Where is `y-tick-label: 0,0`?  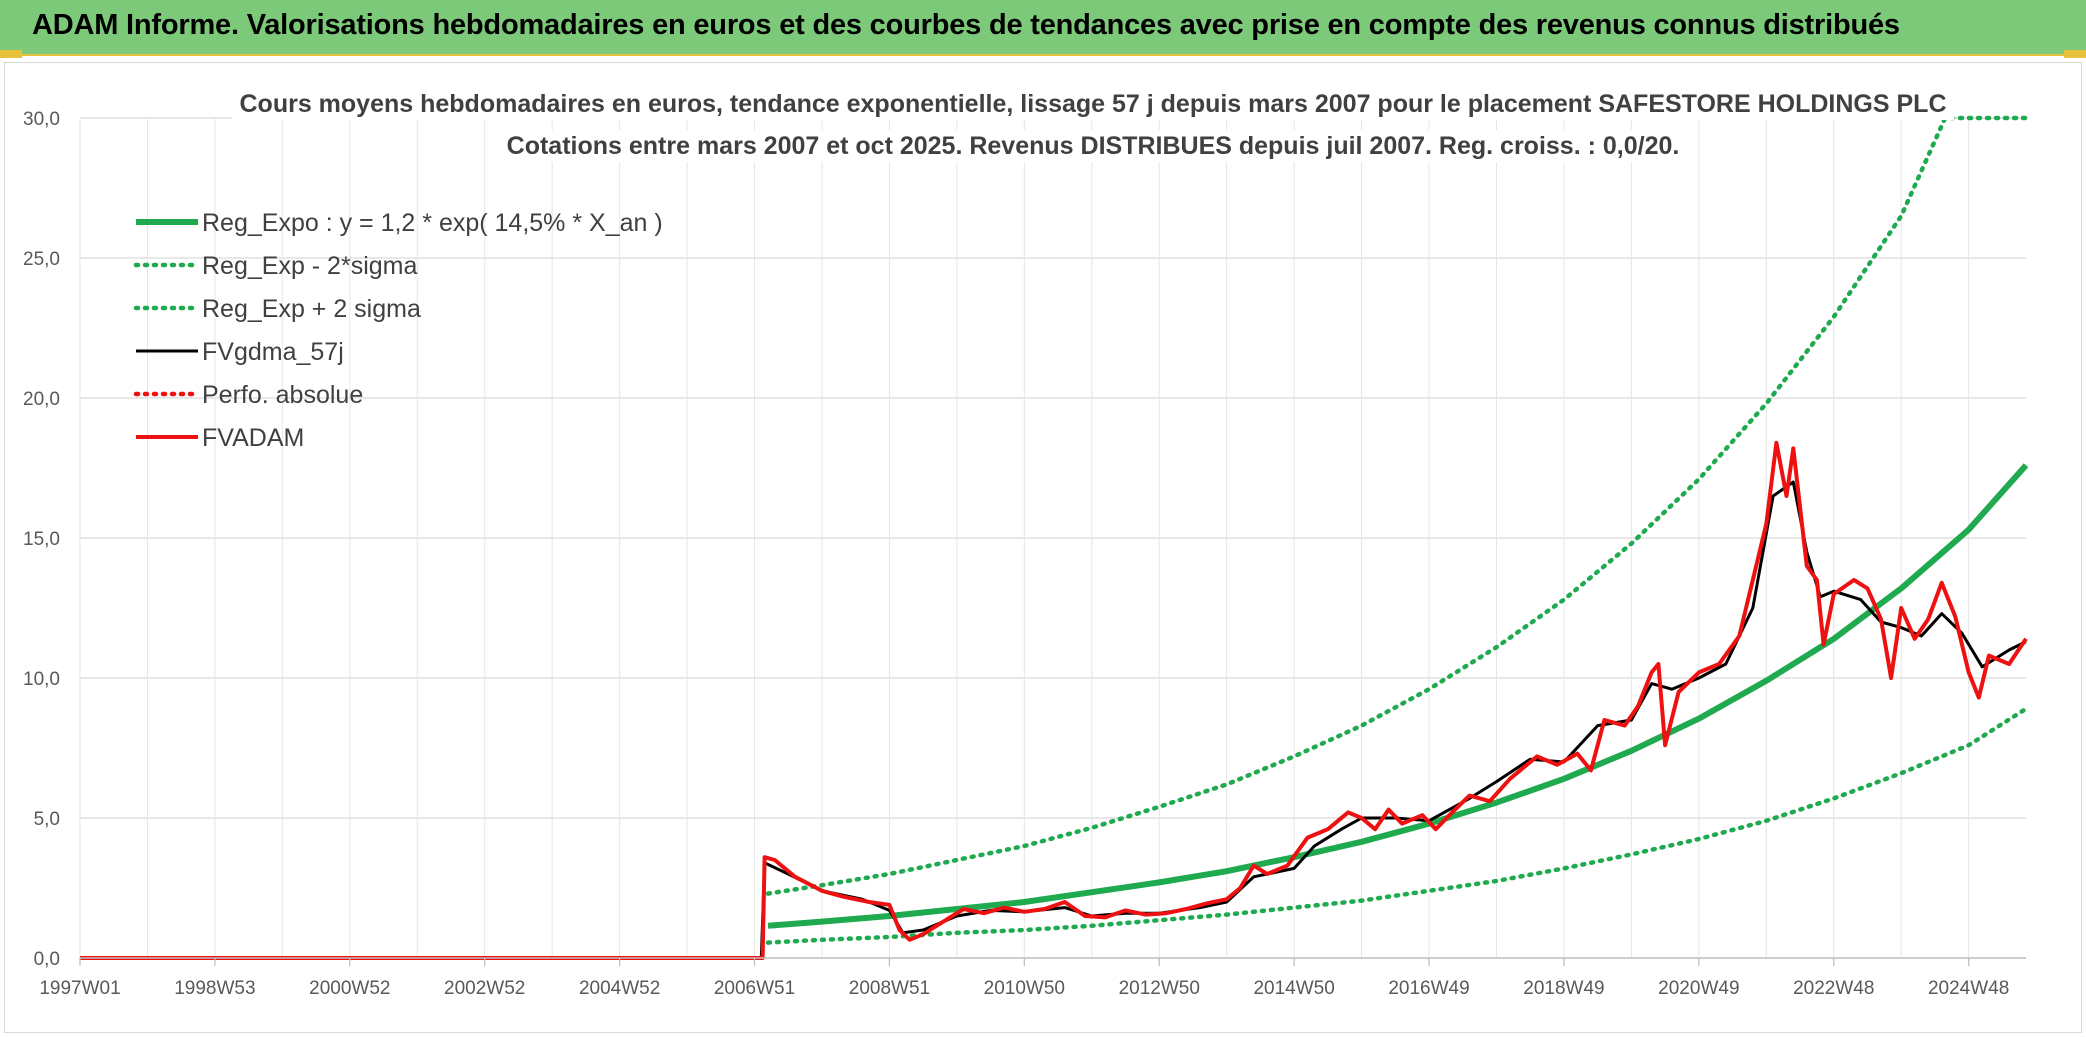 y-tick-label: 0,0 is located at coordinates (47, 959).